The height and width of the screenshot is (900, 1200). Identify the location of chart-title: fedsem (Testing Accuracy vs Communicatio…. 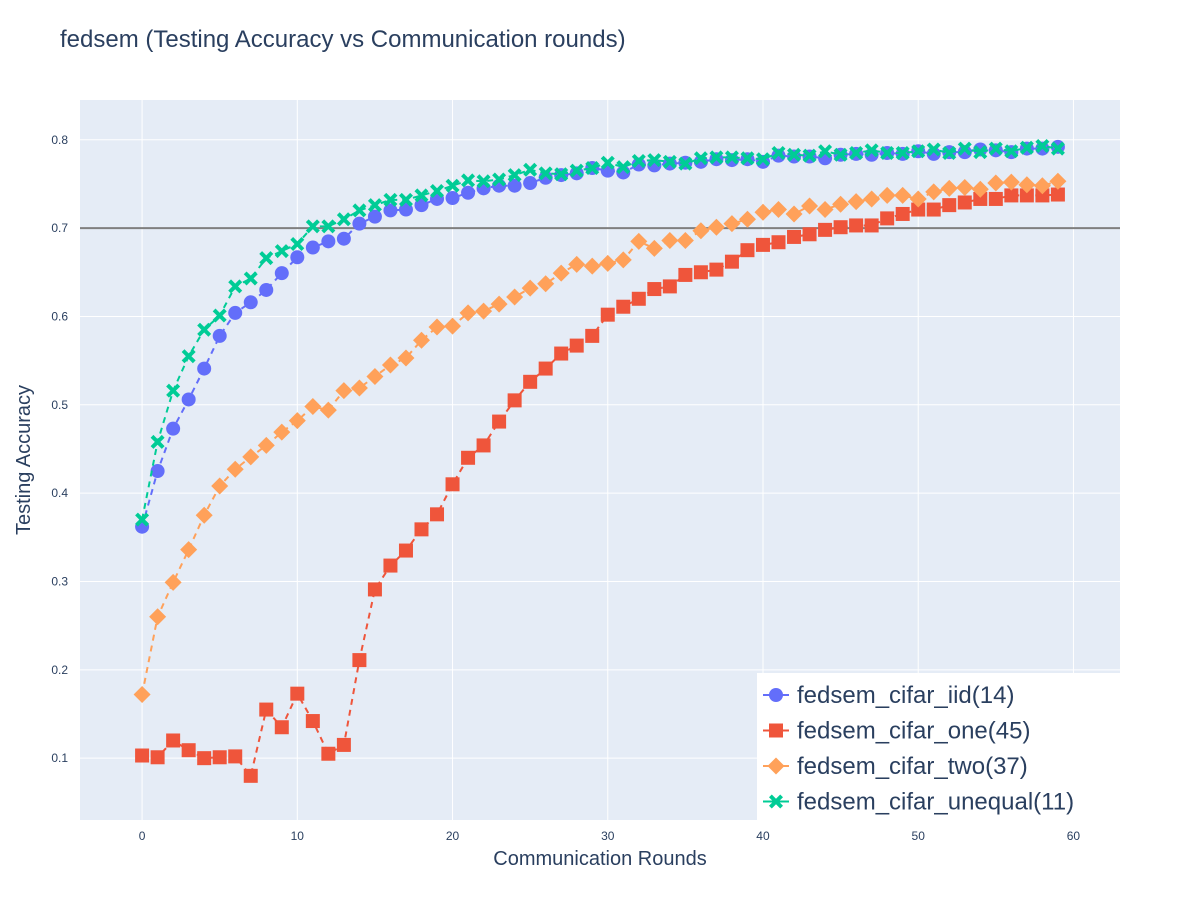
(343, 39).